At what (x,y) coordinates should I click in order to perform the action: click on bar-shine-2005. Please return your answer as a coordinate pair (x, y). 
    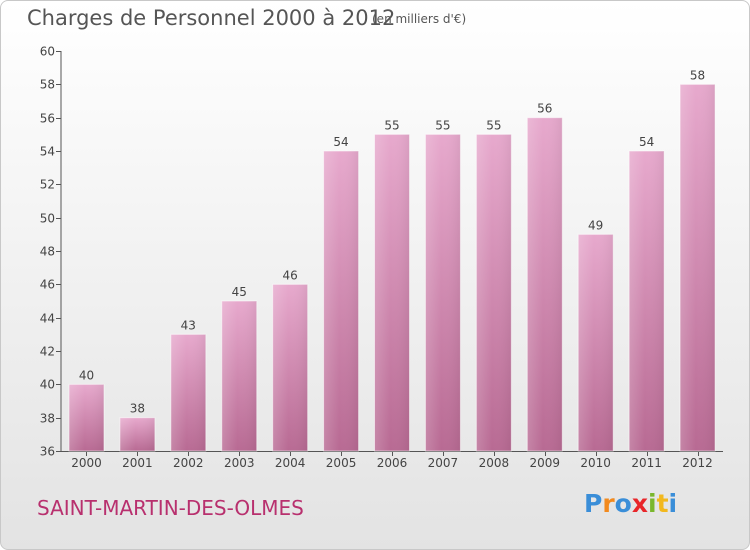
    Looking at the image, I should click on (341, 301).